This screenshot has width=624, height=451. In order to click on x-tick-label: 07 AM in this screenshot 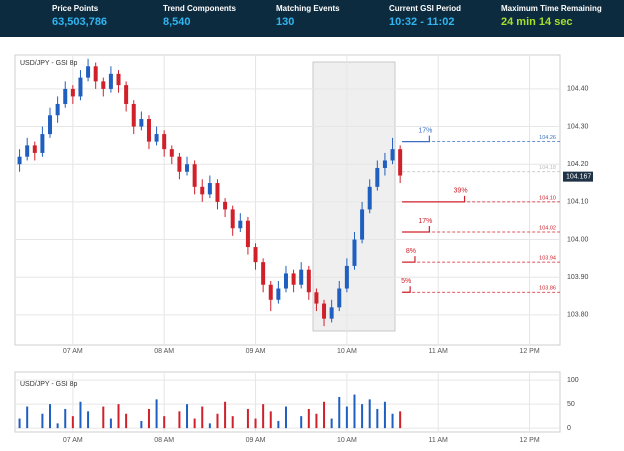, I will do `click(73, 440)`.